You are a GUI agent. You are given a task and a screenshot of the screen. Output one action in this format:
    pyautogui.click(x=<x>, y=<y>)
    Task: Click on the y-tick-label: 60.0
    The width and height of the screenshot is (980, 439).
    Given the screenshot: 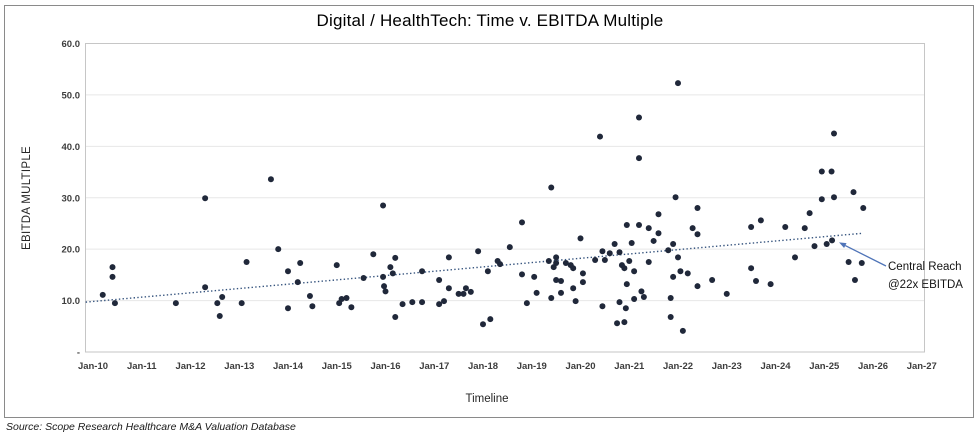 What is the action you would take?
    pyautogui.click(x=71, y=44)
    